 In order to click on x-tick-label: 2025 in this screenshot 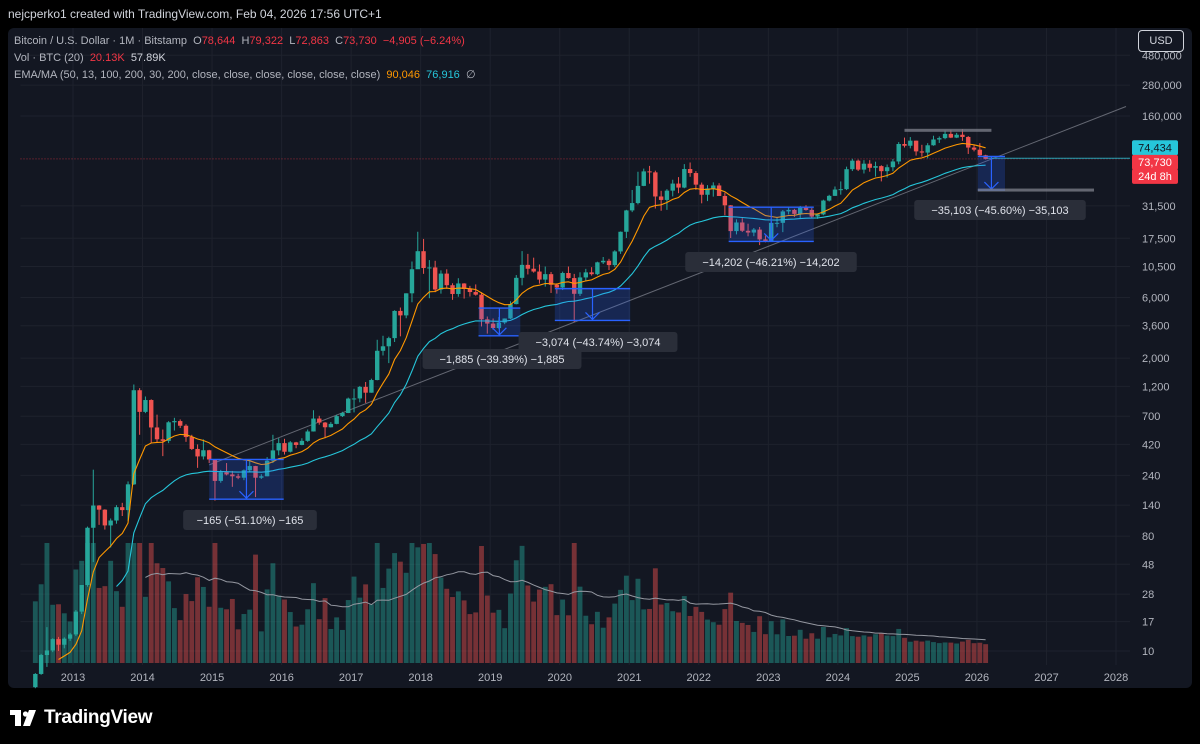, I will do `click(907, 678)`.